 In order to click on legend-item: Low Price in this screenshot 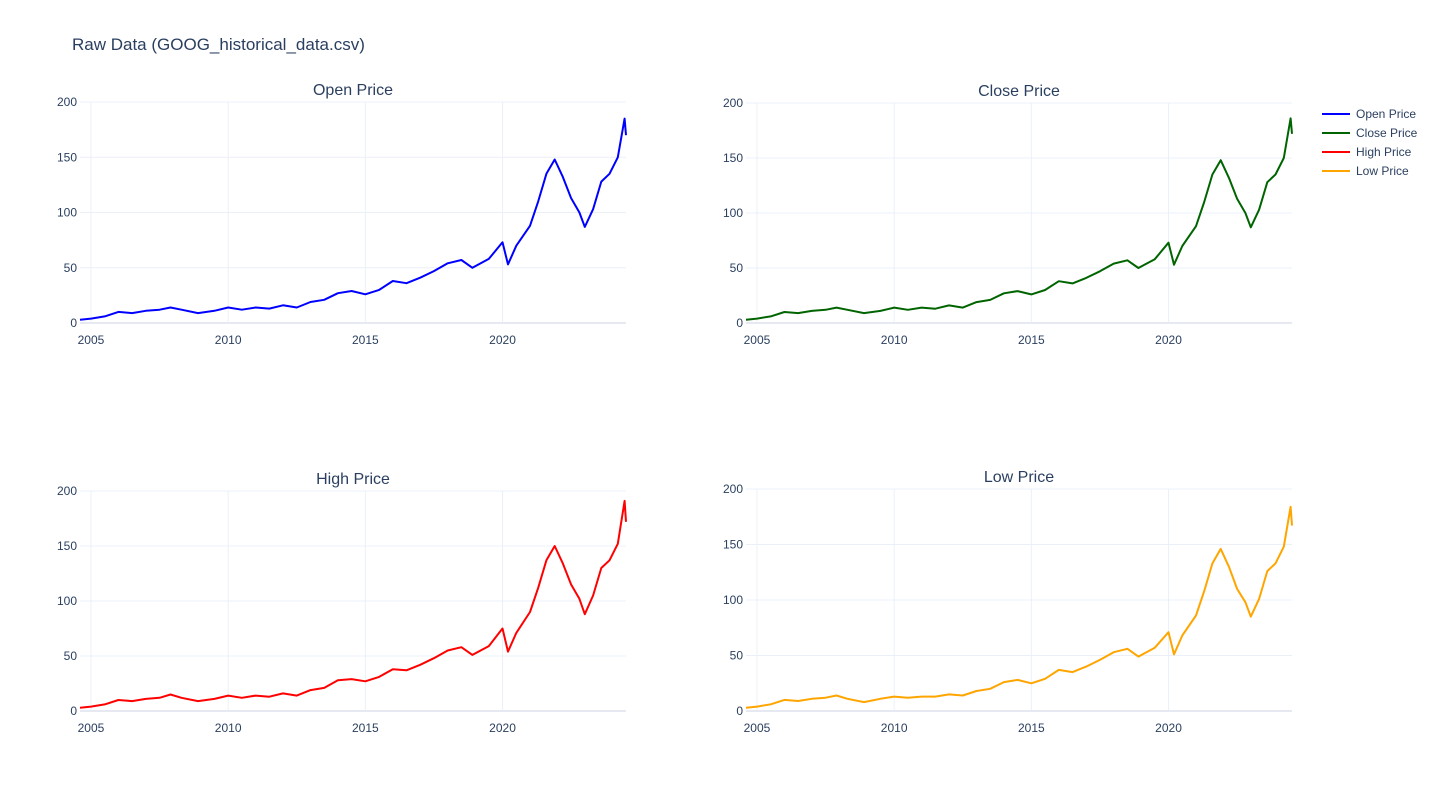, I will do `click(1365, 171)`.